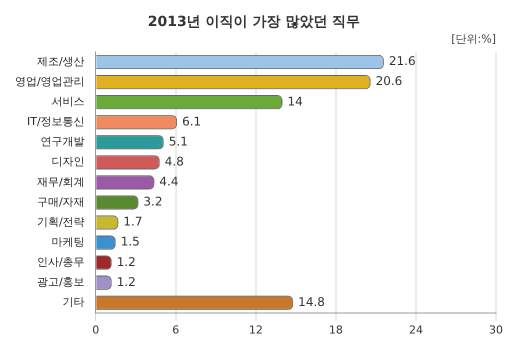  What do you see at coordinates (192, 121) in the screenshot?
I see `data-label: 6.1` at bounding box center [192, 121].